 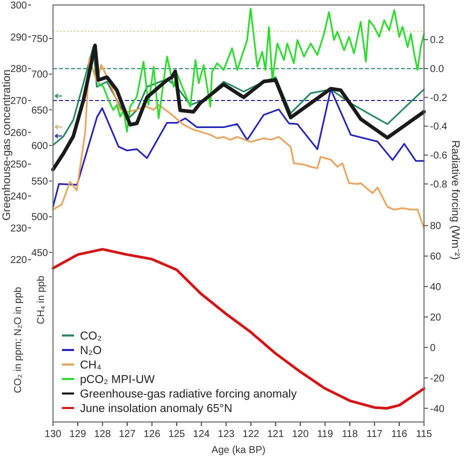 I want to click on x-tick-label: 130, so click(x=53, y=434).